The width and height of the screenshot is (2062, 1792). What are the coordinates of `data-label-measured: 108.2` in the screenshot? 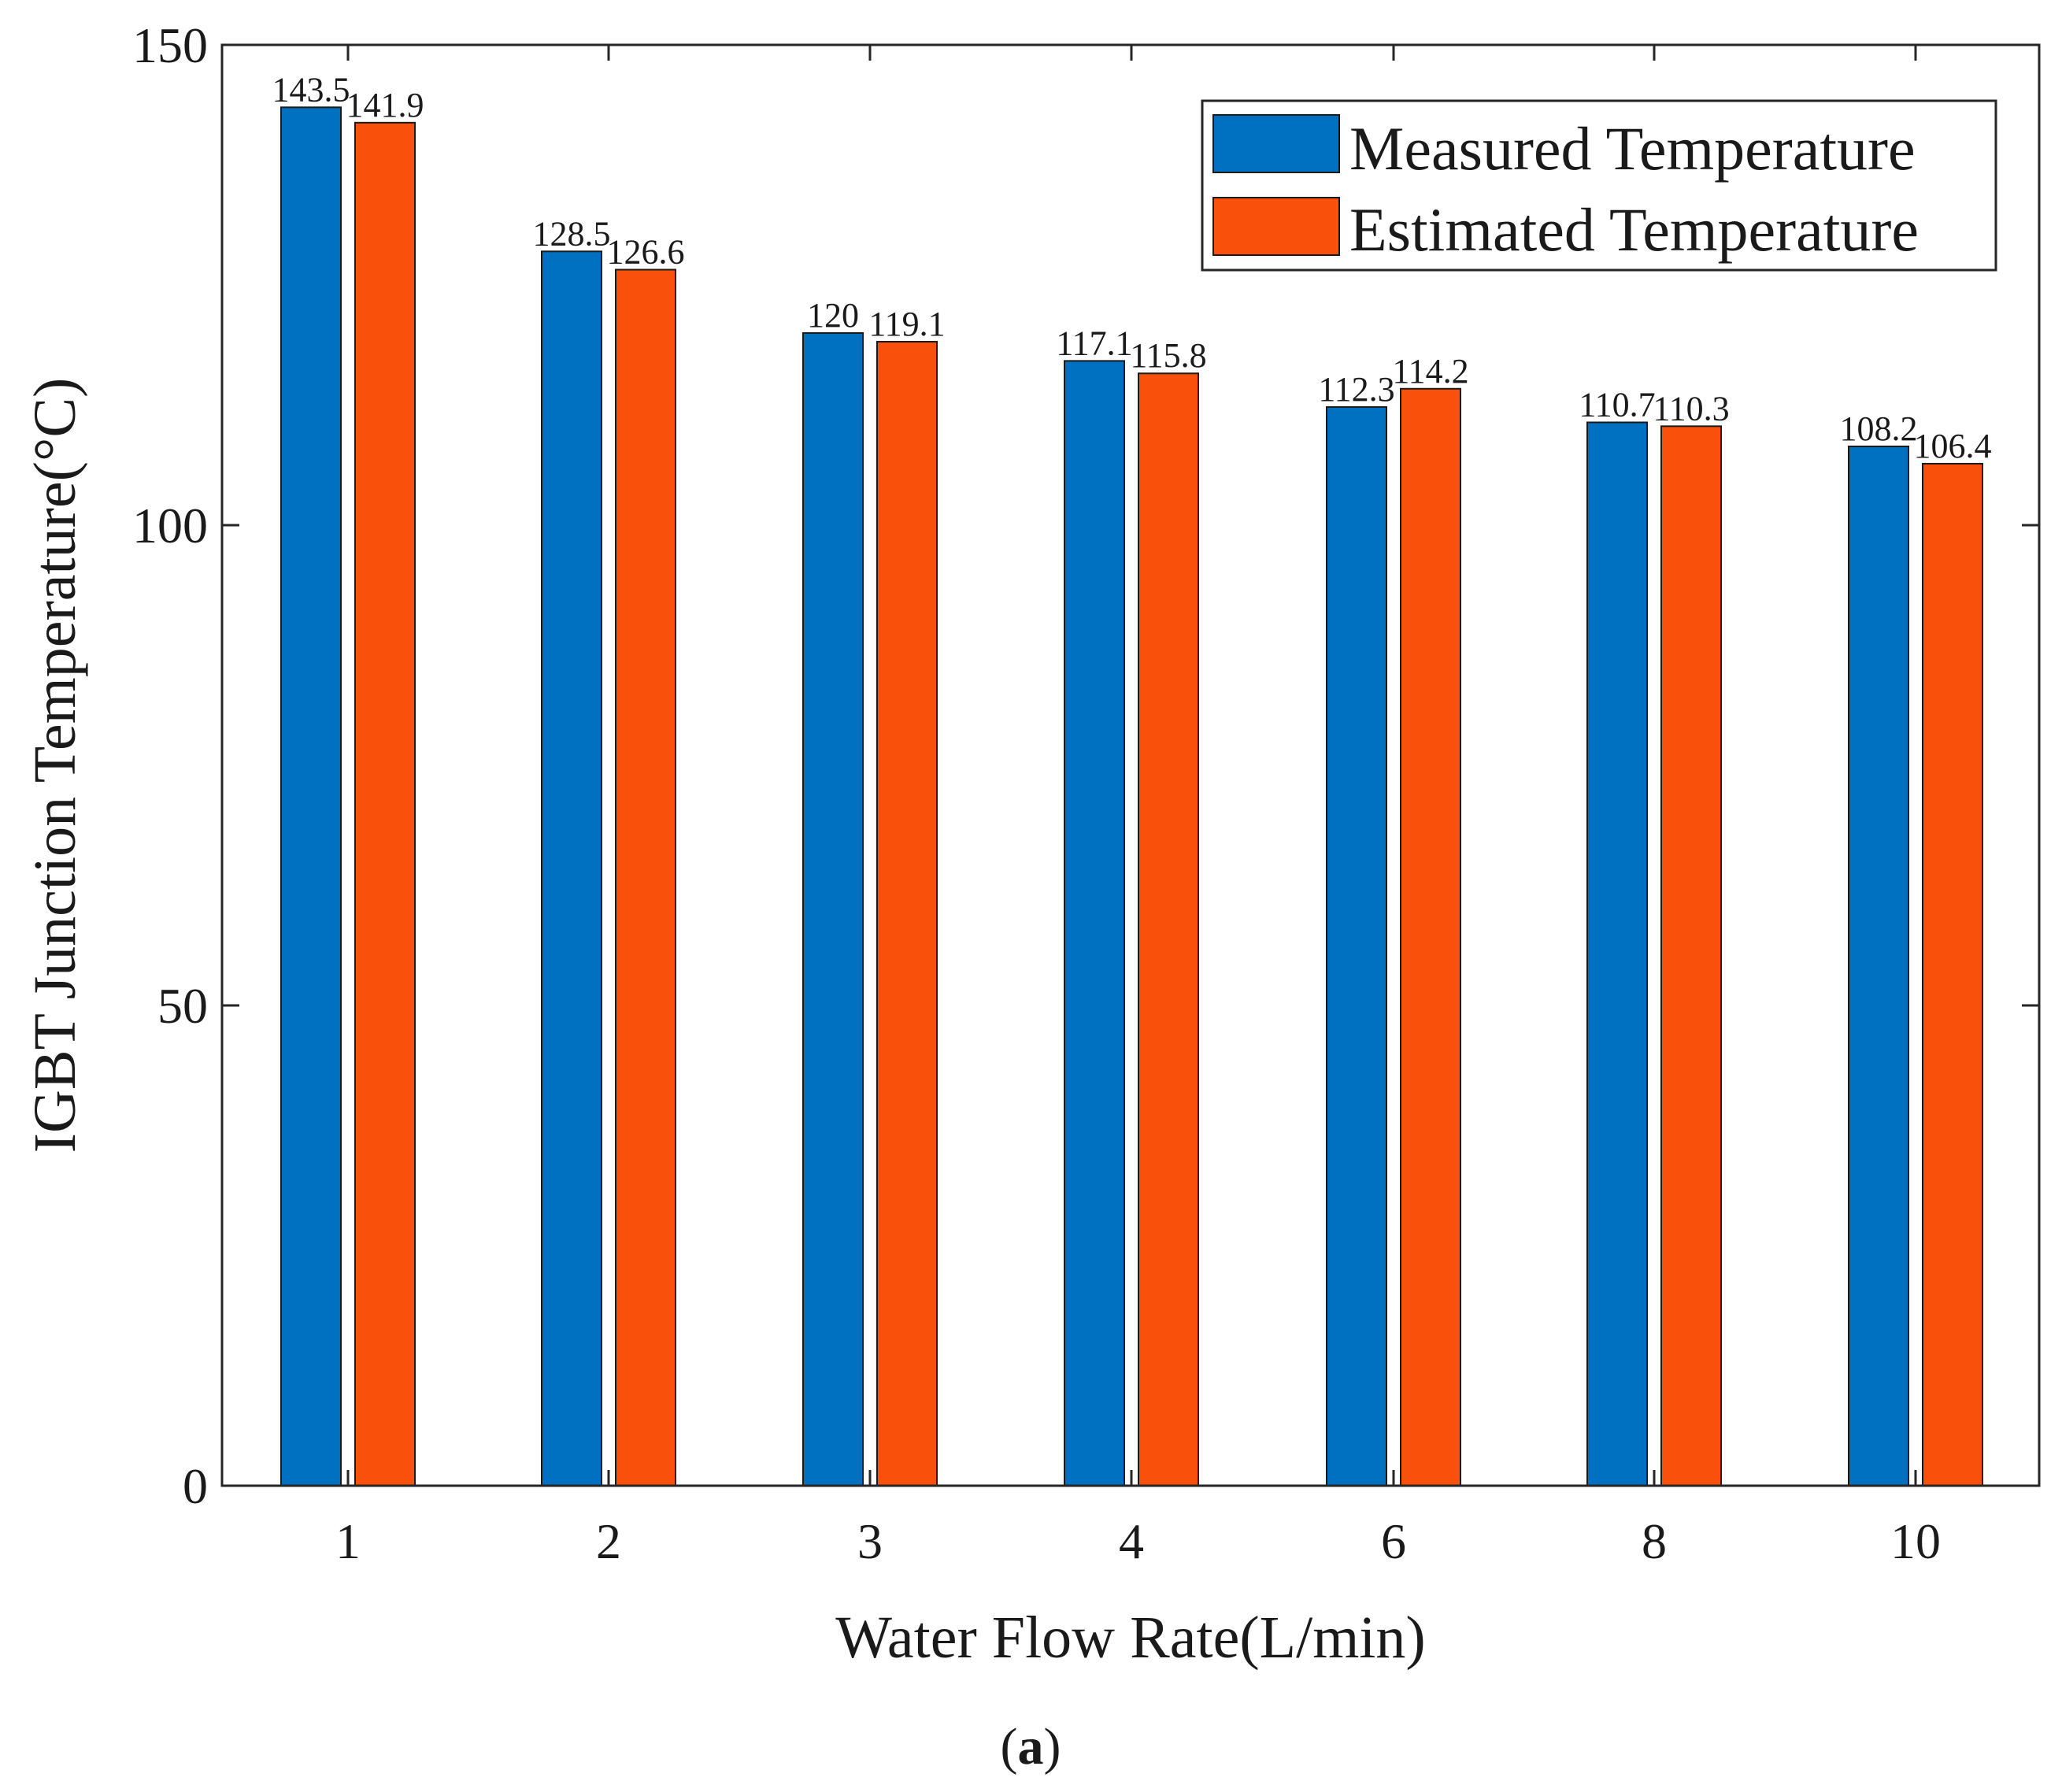 It's located at (1879, 428).